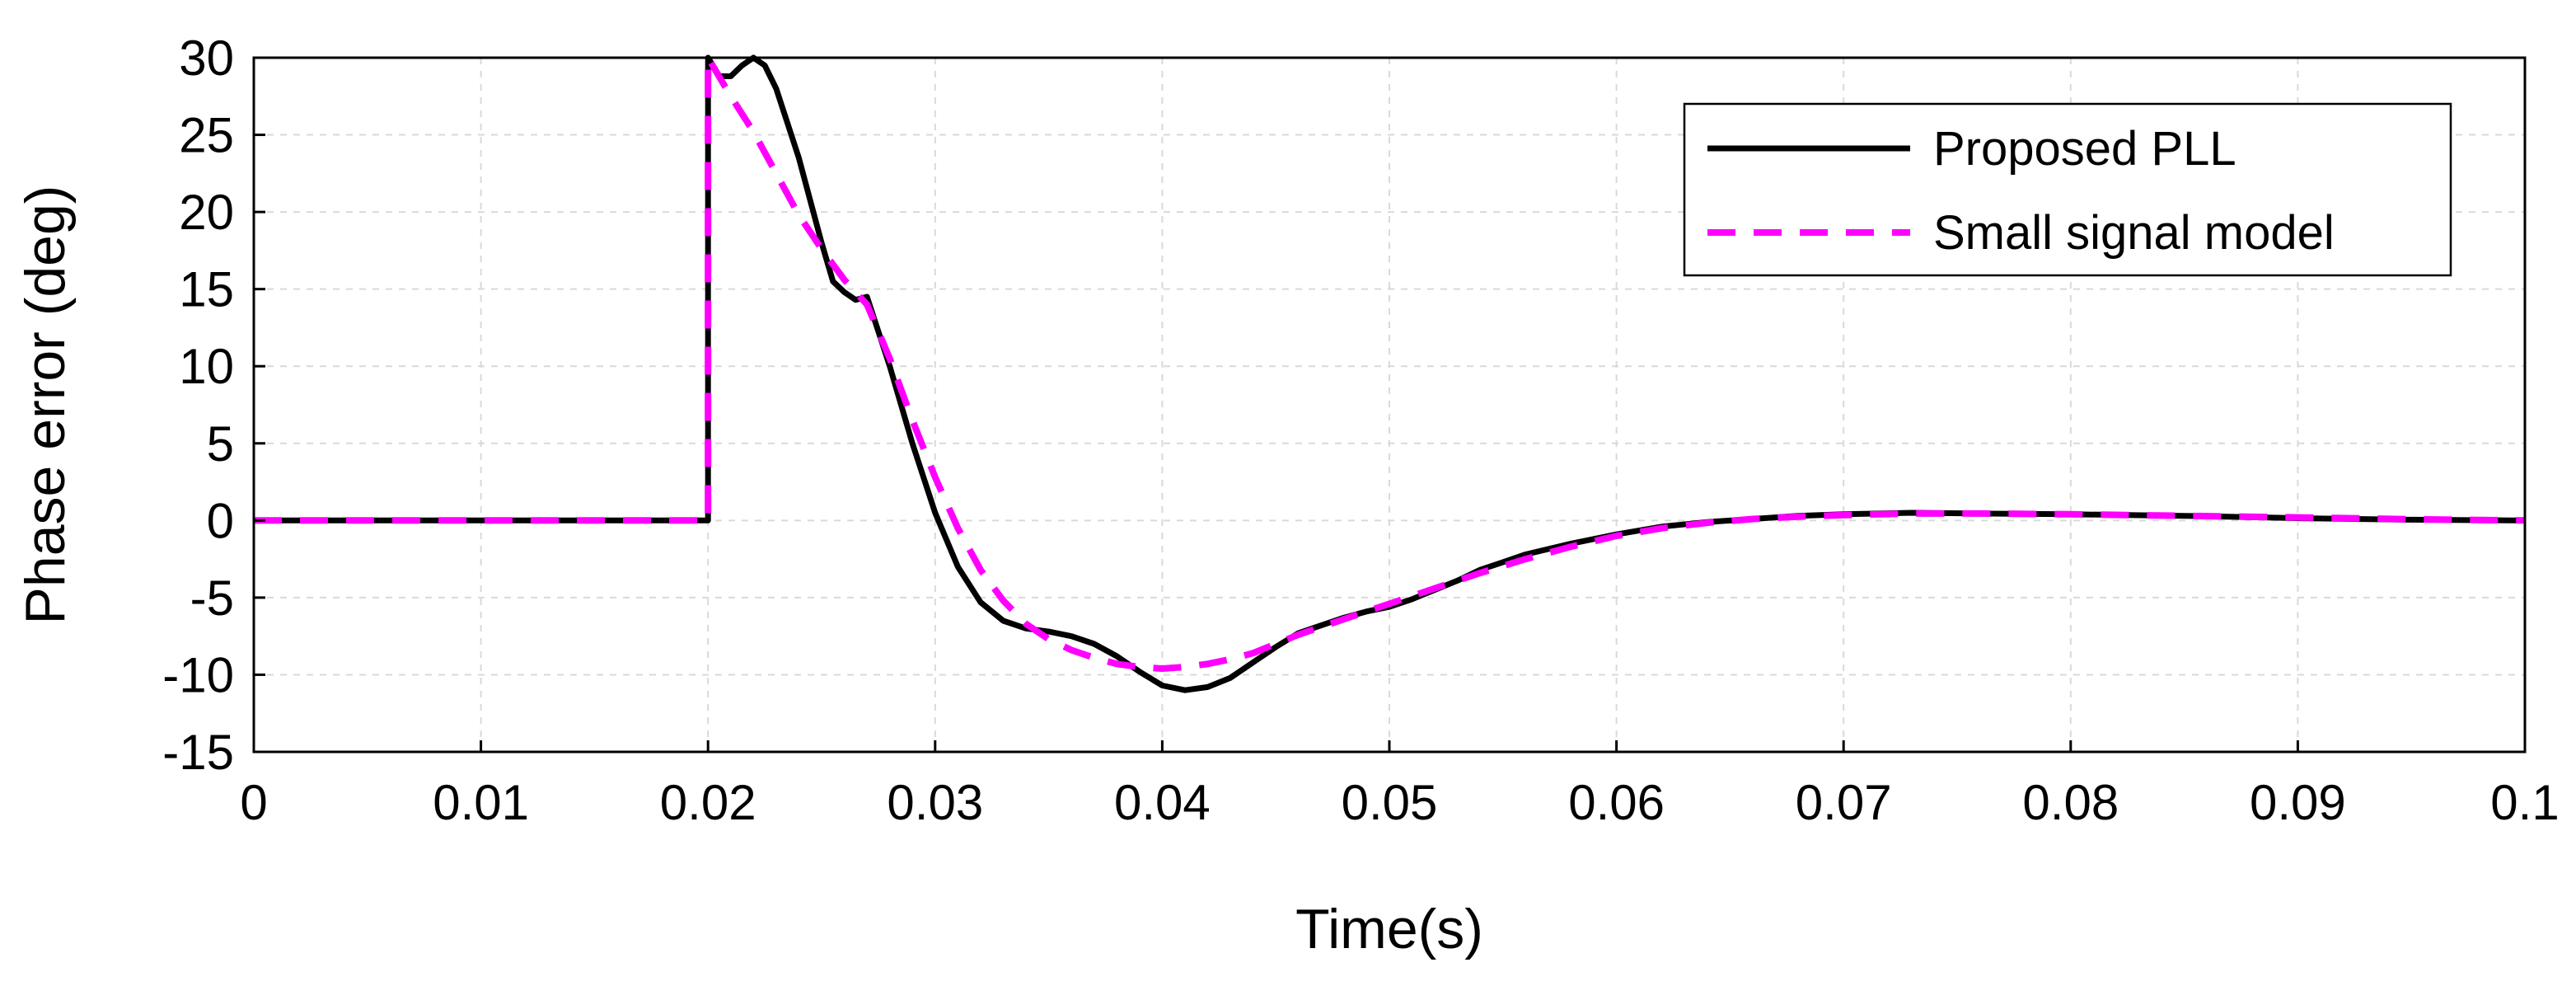 The height and width of the screenshot is (986, 2576). Describe the element at coordinates (45, 405) in the screenshot. I see `y-axis-title: Phase error (deg)` at that location.